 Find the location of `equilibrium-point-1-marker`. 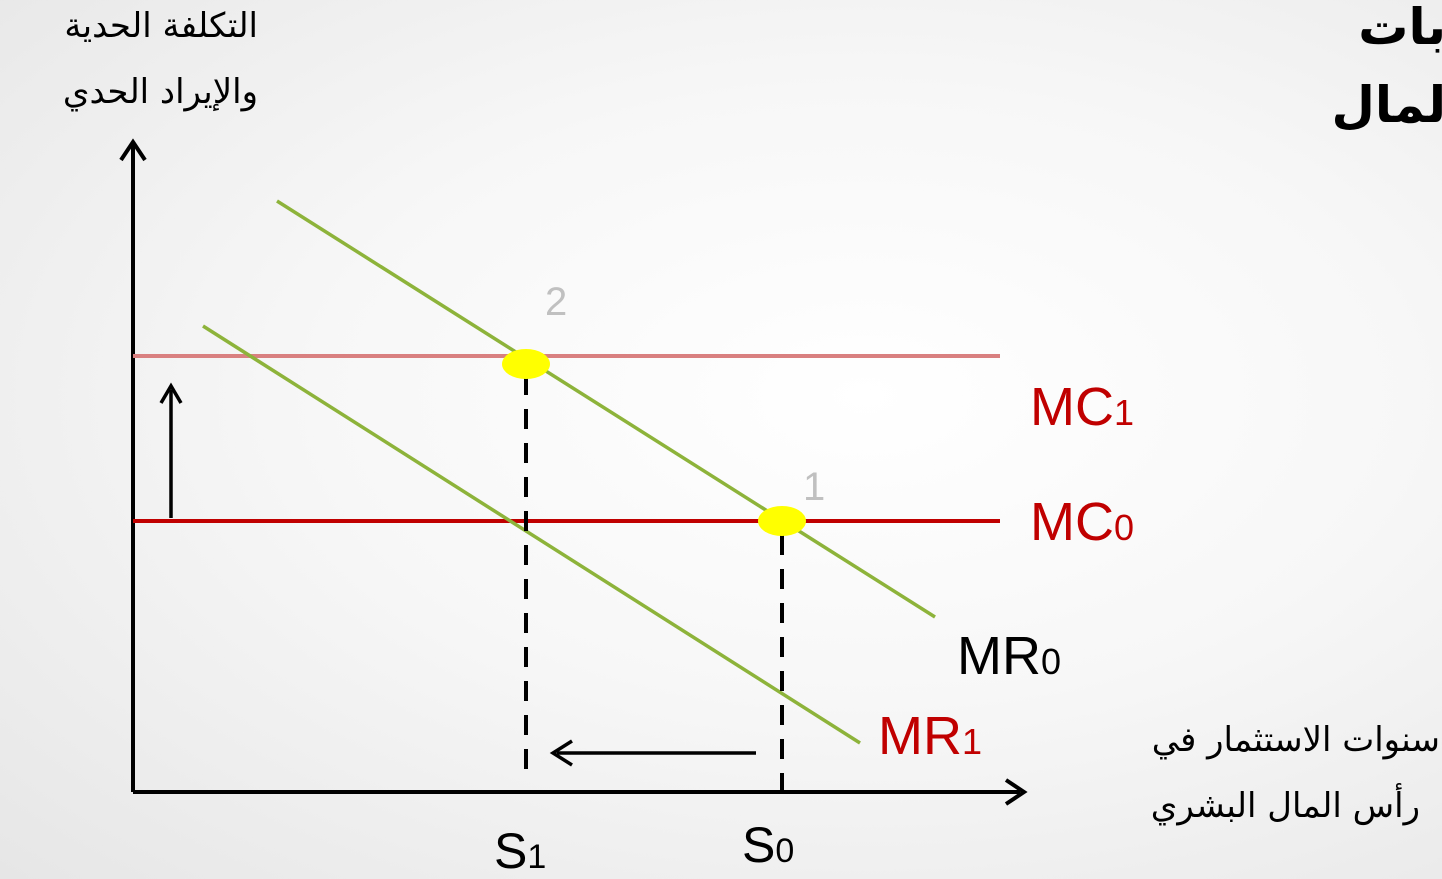

equilibrium-point-1-marker is located at coordinates (782, 521).